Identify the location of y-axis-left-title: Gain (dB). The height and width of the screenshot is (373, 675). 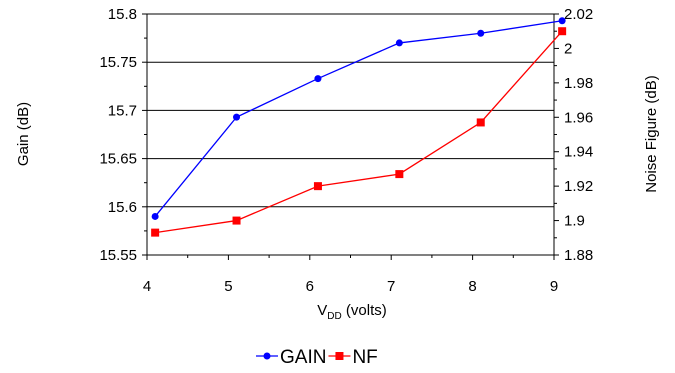
(23, 134).